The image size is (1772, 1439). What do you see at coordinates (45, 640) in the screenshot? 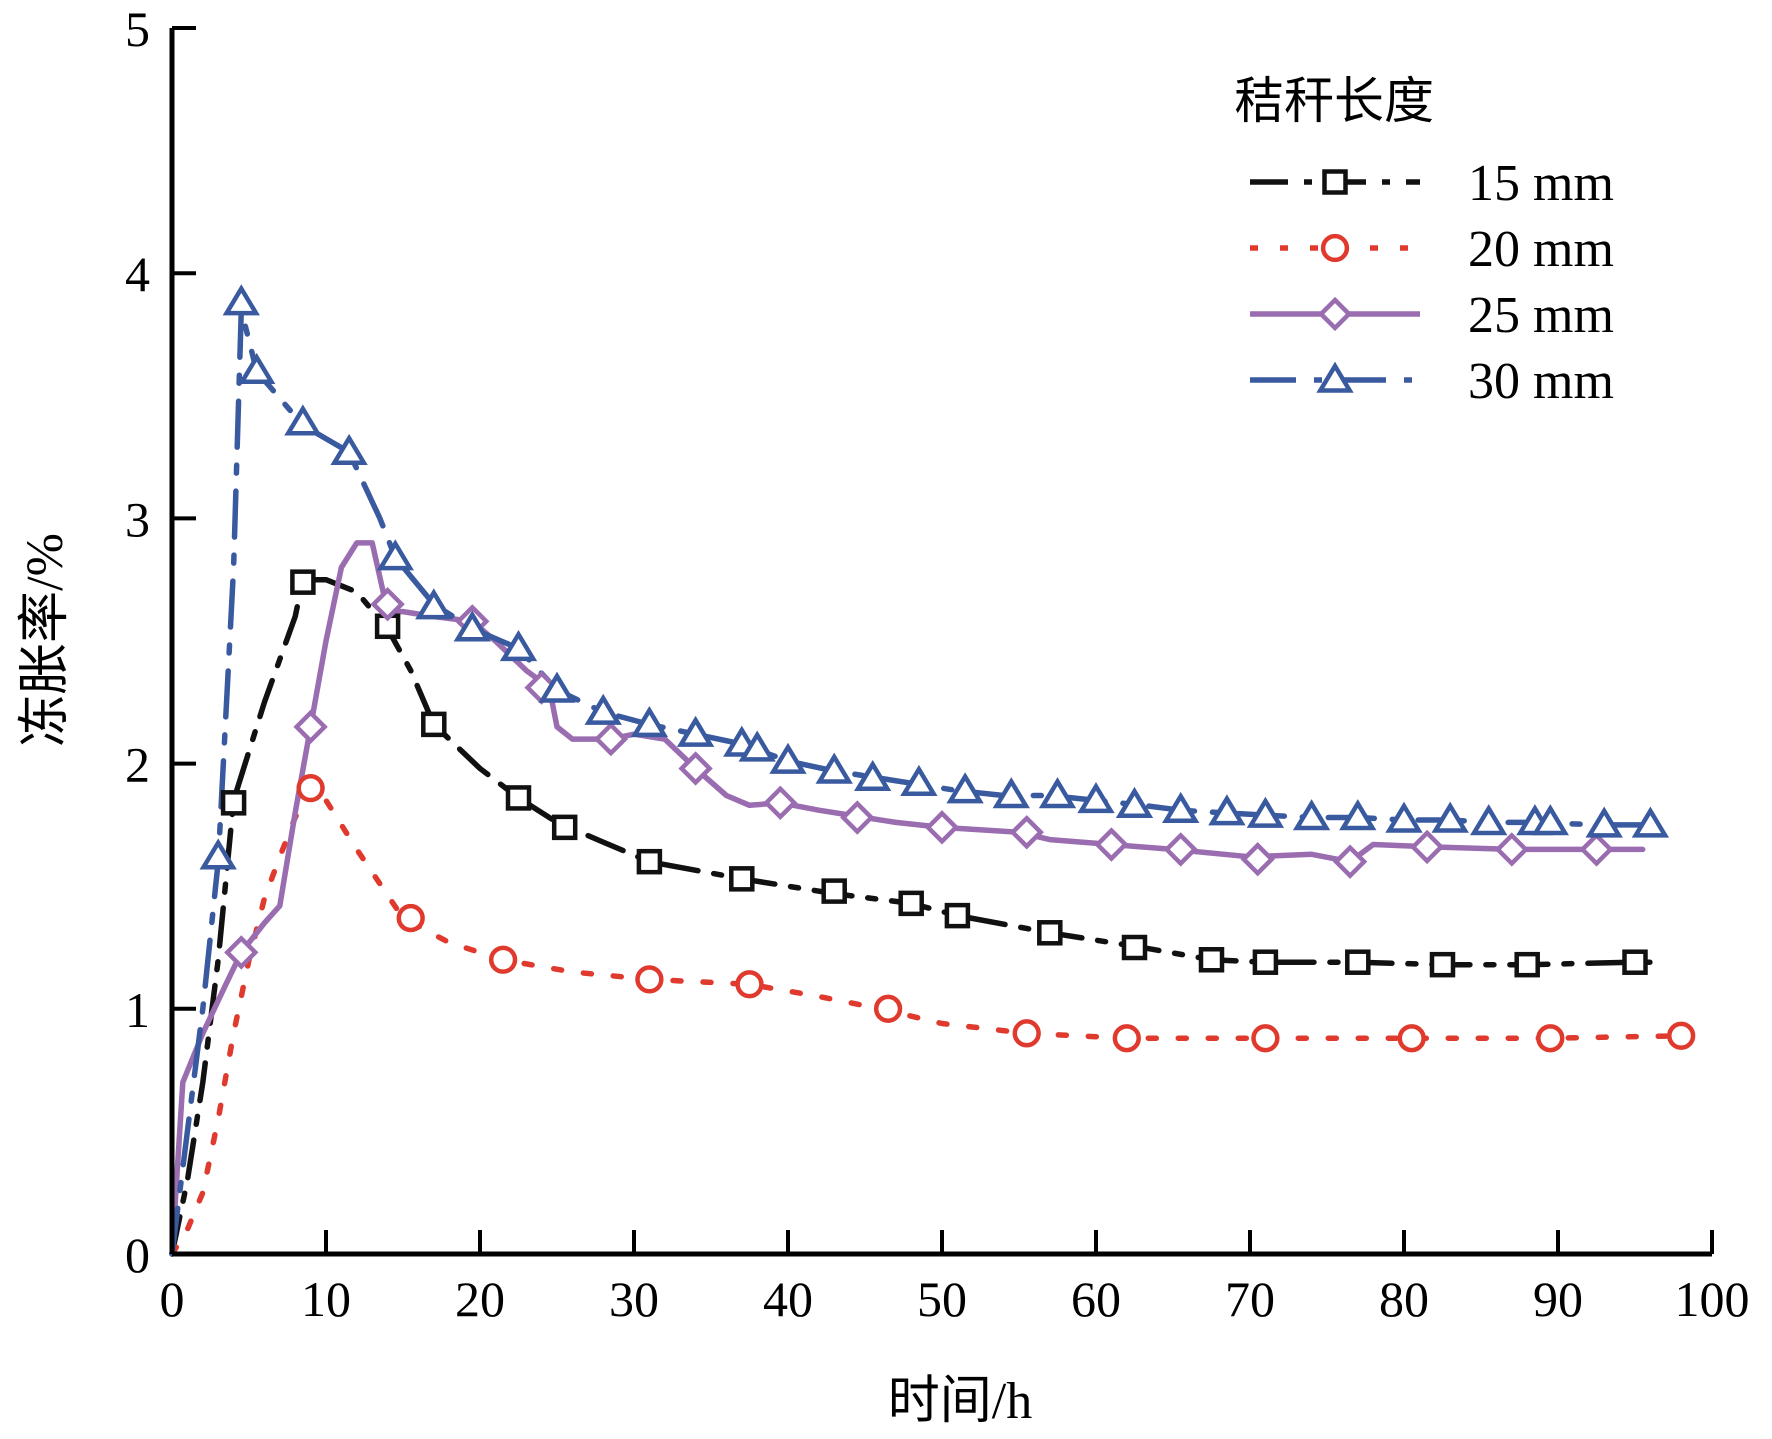
I see `y-axis-title: 冻胀率/%` at bounding box center [45, 640].